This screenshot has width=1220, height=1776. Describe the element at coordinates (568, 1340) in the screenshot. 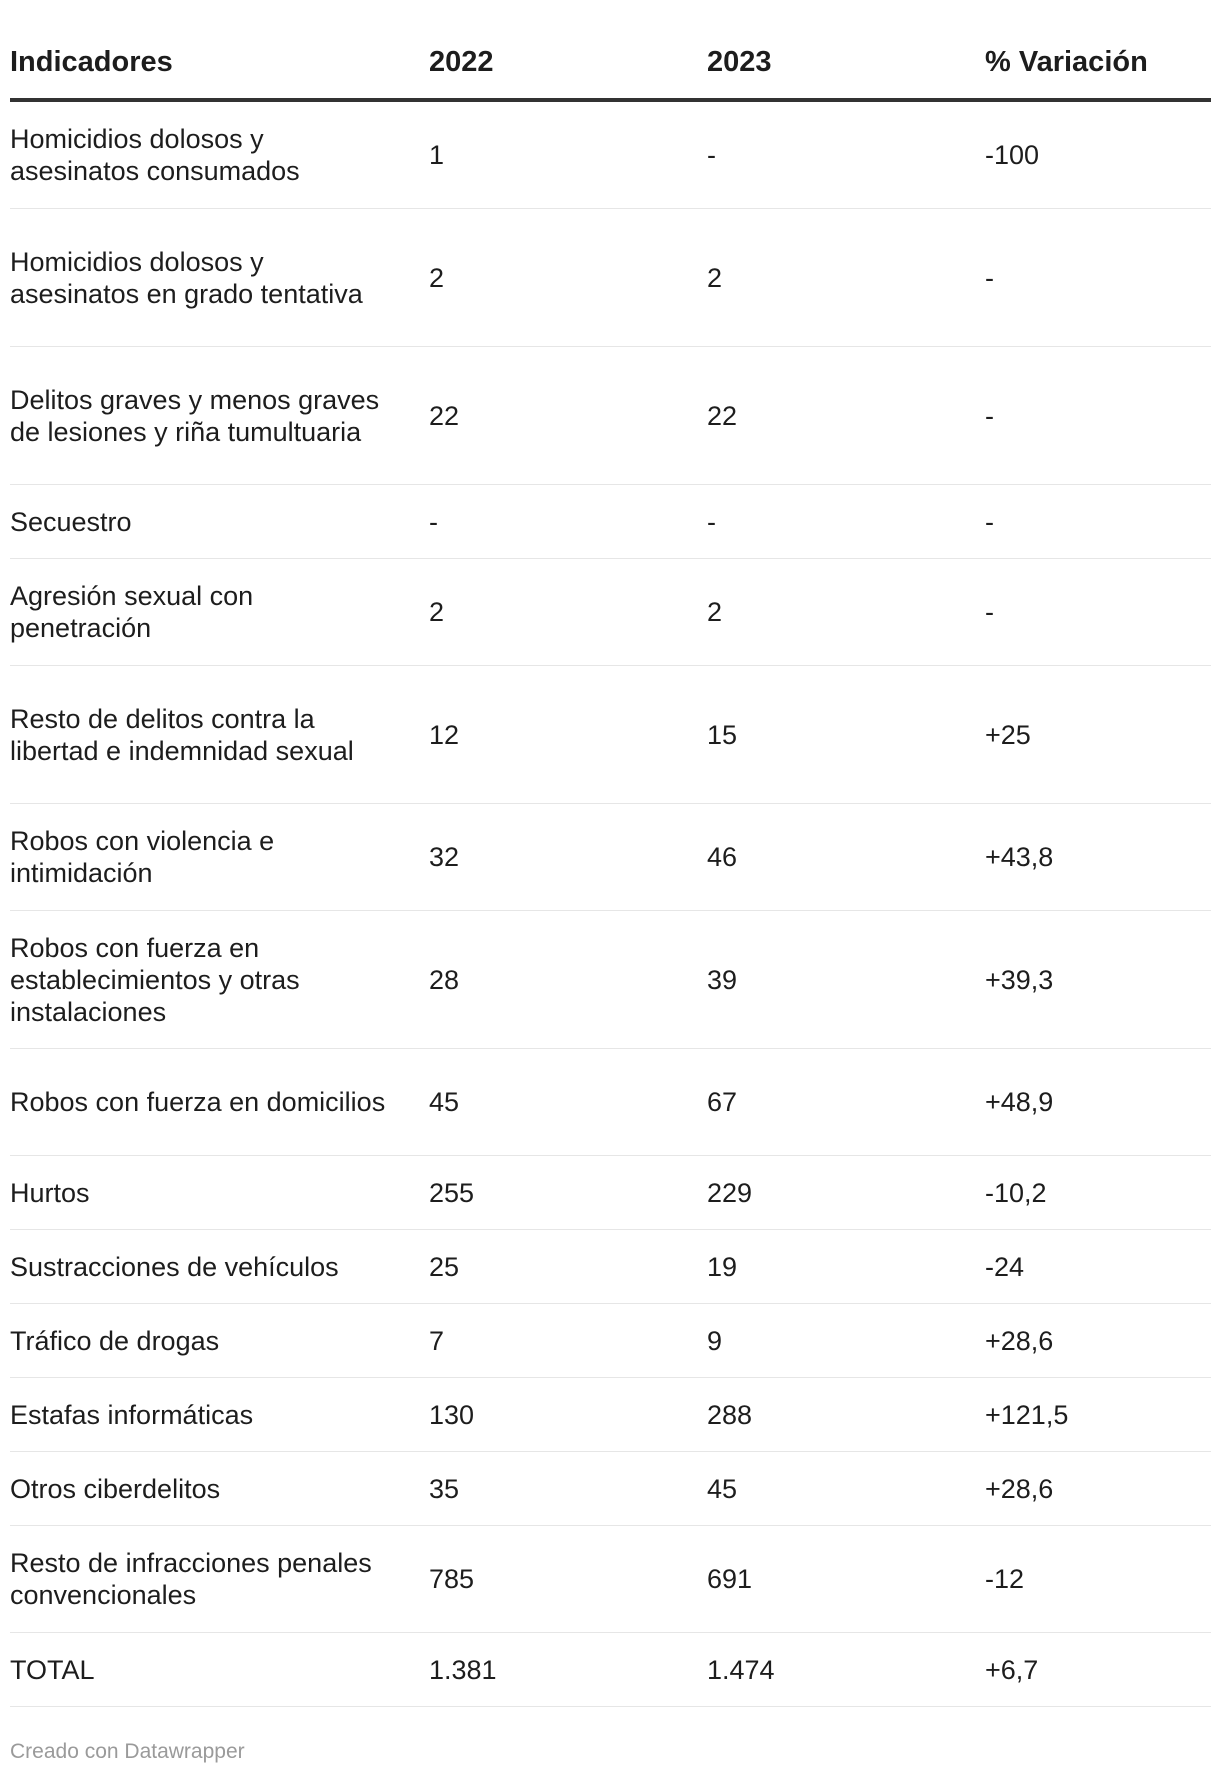

I see `cell-2022: 7` at that location.